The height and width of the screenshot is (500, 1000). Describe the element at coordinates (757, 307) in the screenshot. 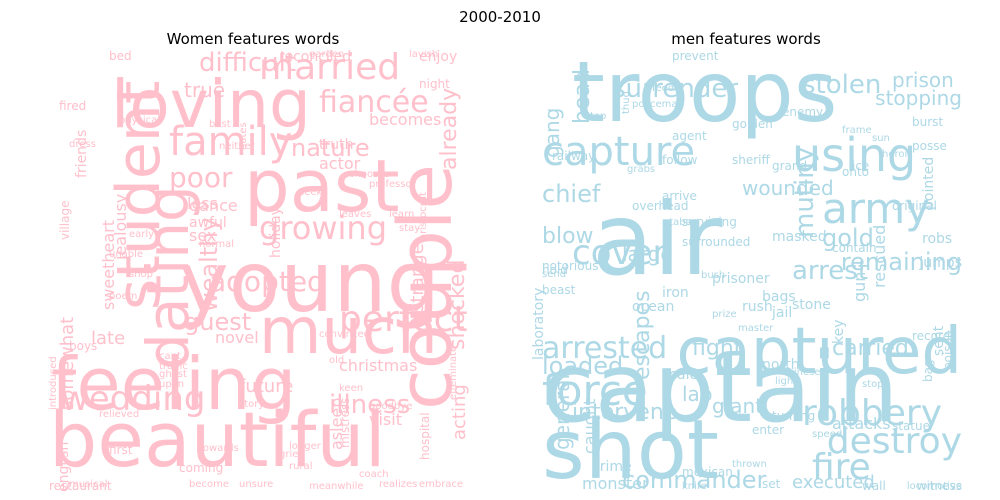

I see `men-word: rush` at that location.